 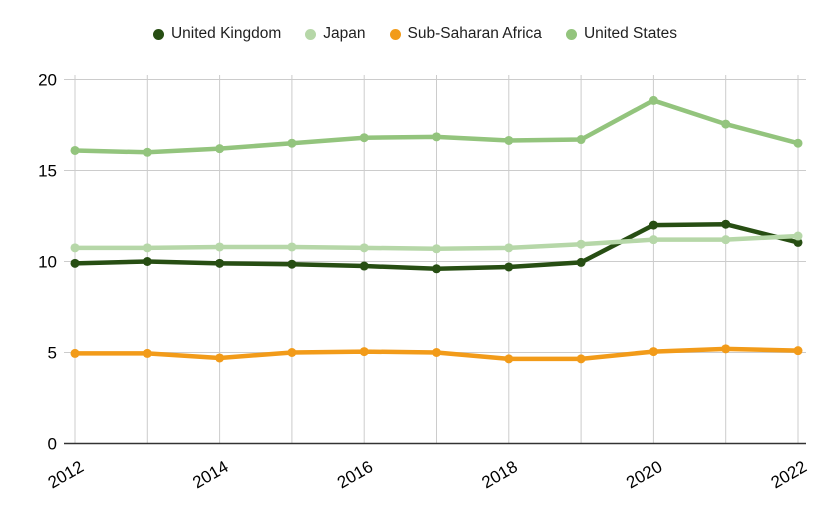 I want to click on data-point-sub-saharan-africa-2017, so click(x=436, y=352).